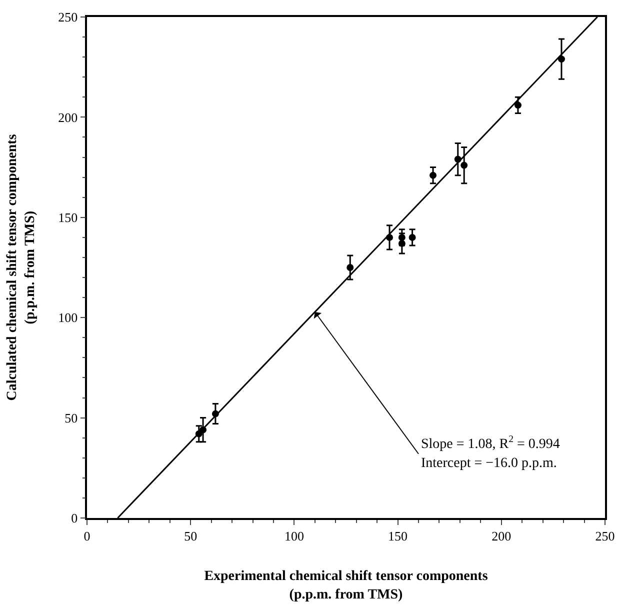 The image size is (625, 609). I want to click on y-tick-label: 0, so click(74, 518).